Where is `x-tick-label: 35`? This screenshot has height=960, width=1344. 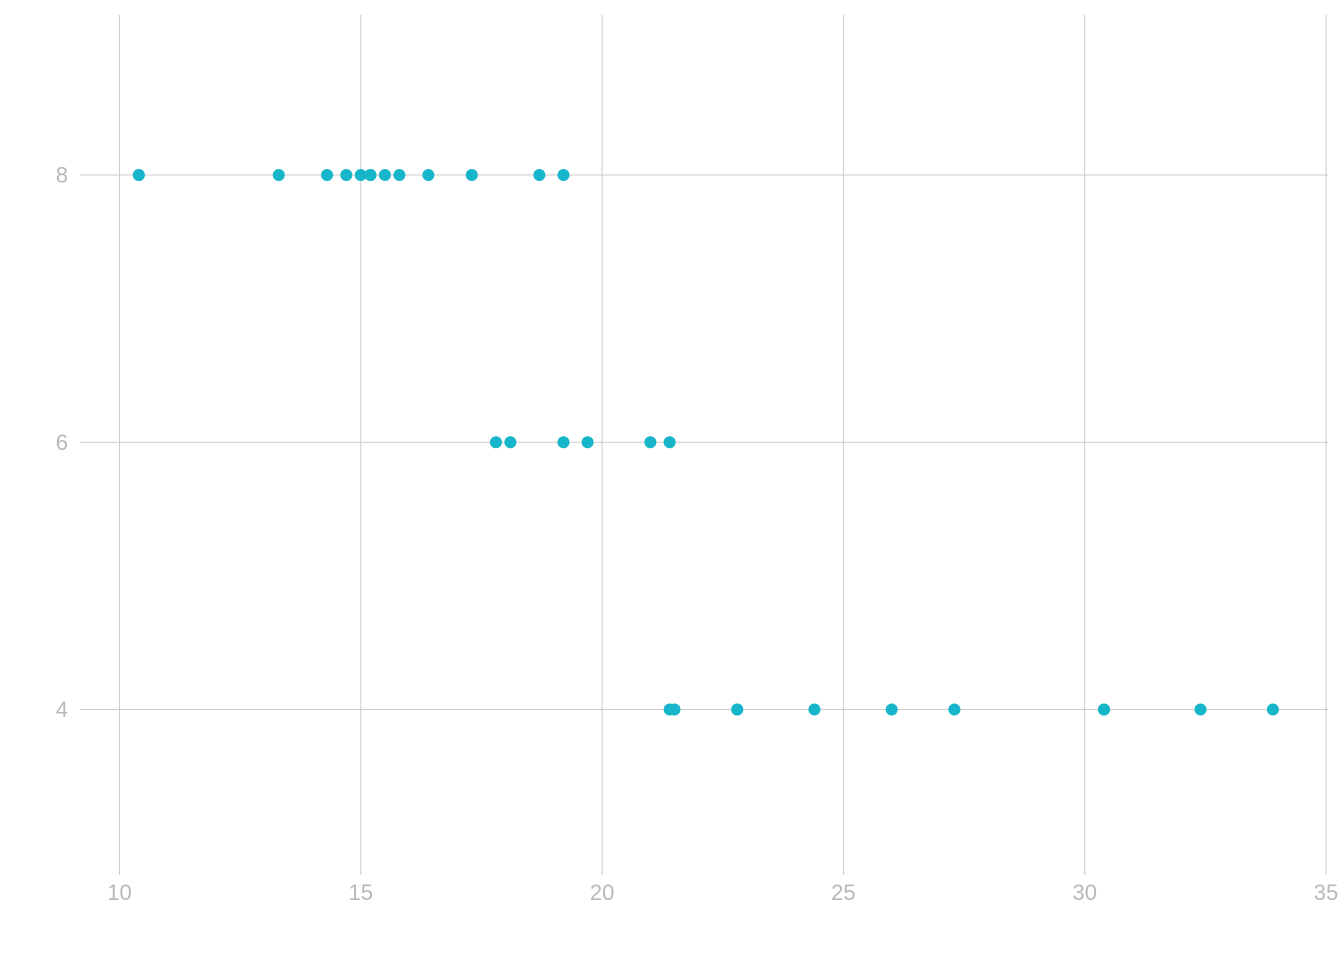 x-tick-label: 35 is located at coordinates (1326, 892).